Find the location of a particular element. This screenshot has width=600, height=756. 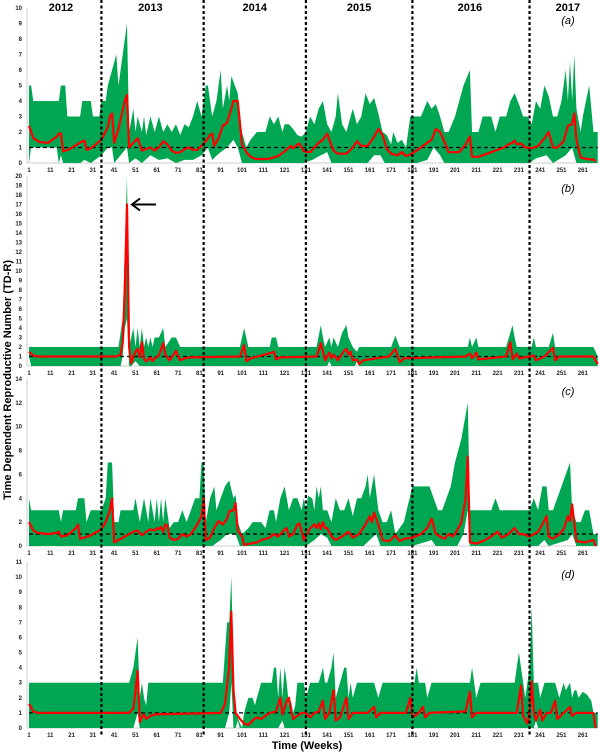

y-tick-label: 2 is located at coordinates (21, 133).